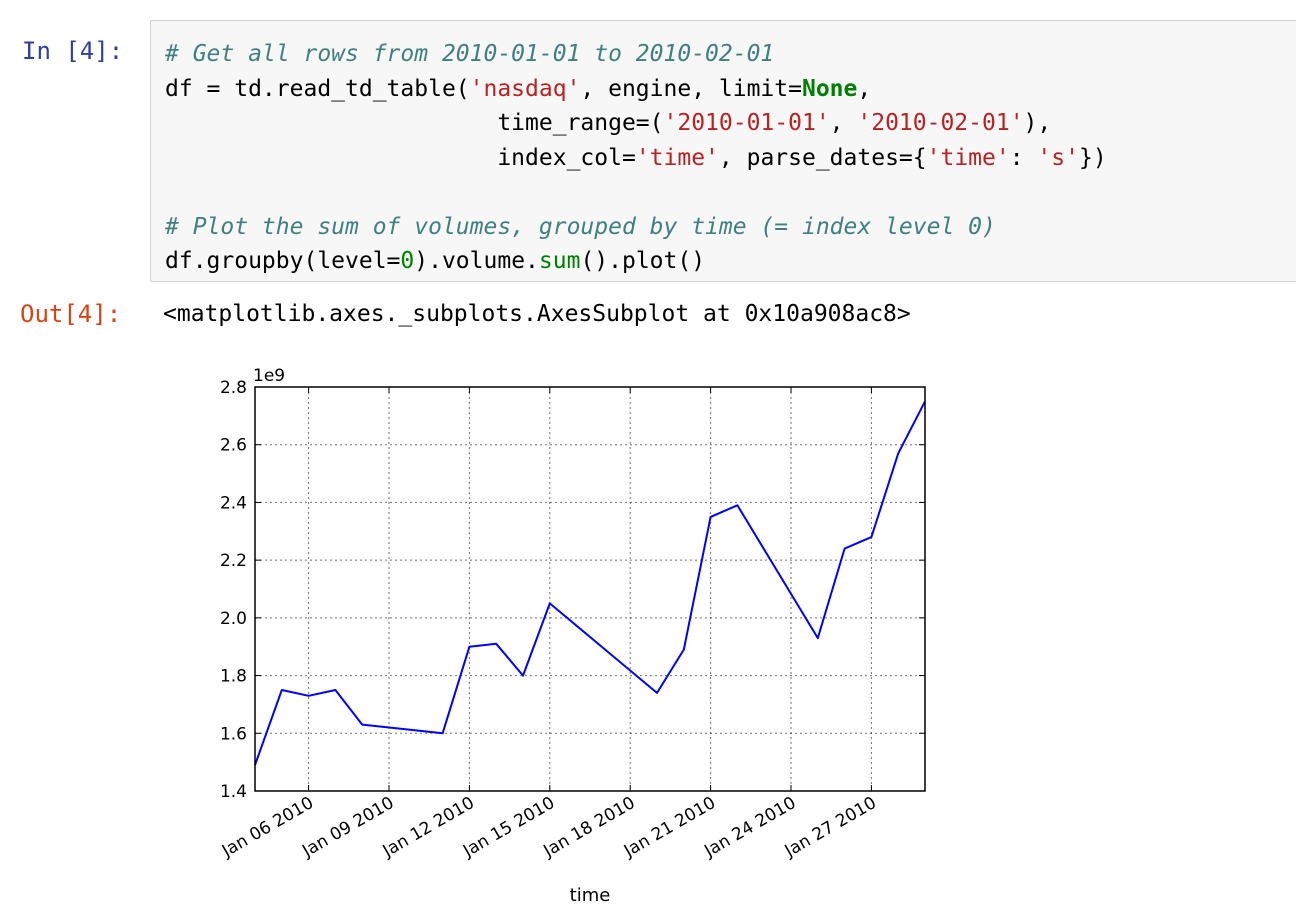 This screenshot has height=920, width=1296. Describe the element at coordinates (590, 895) in the screenshot. I see `x-axis-label: time` at that location.